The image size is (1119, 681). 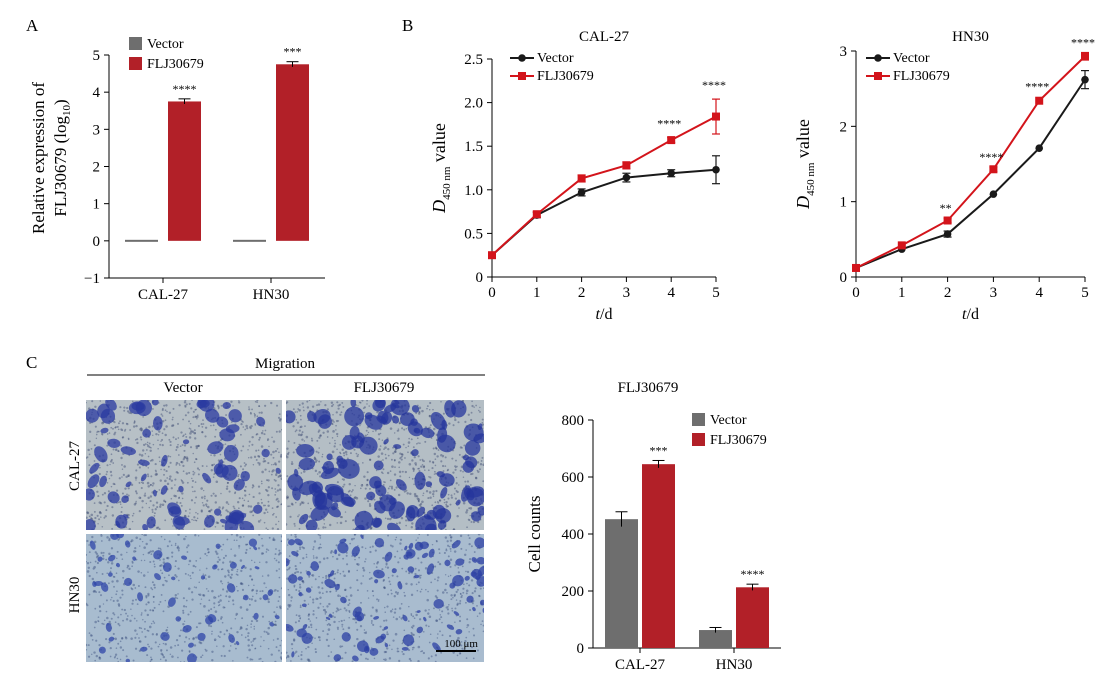 What do you see at coordinates (947, 234) in the screenshot?
I see `point-vector` at bounding box center [947, 234].